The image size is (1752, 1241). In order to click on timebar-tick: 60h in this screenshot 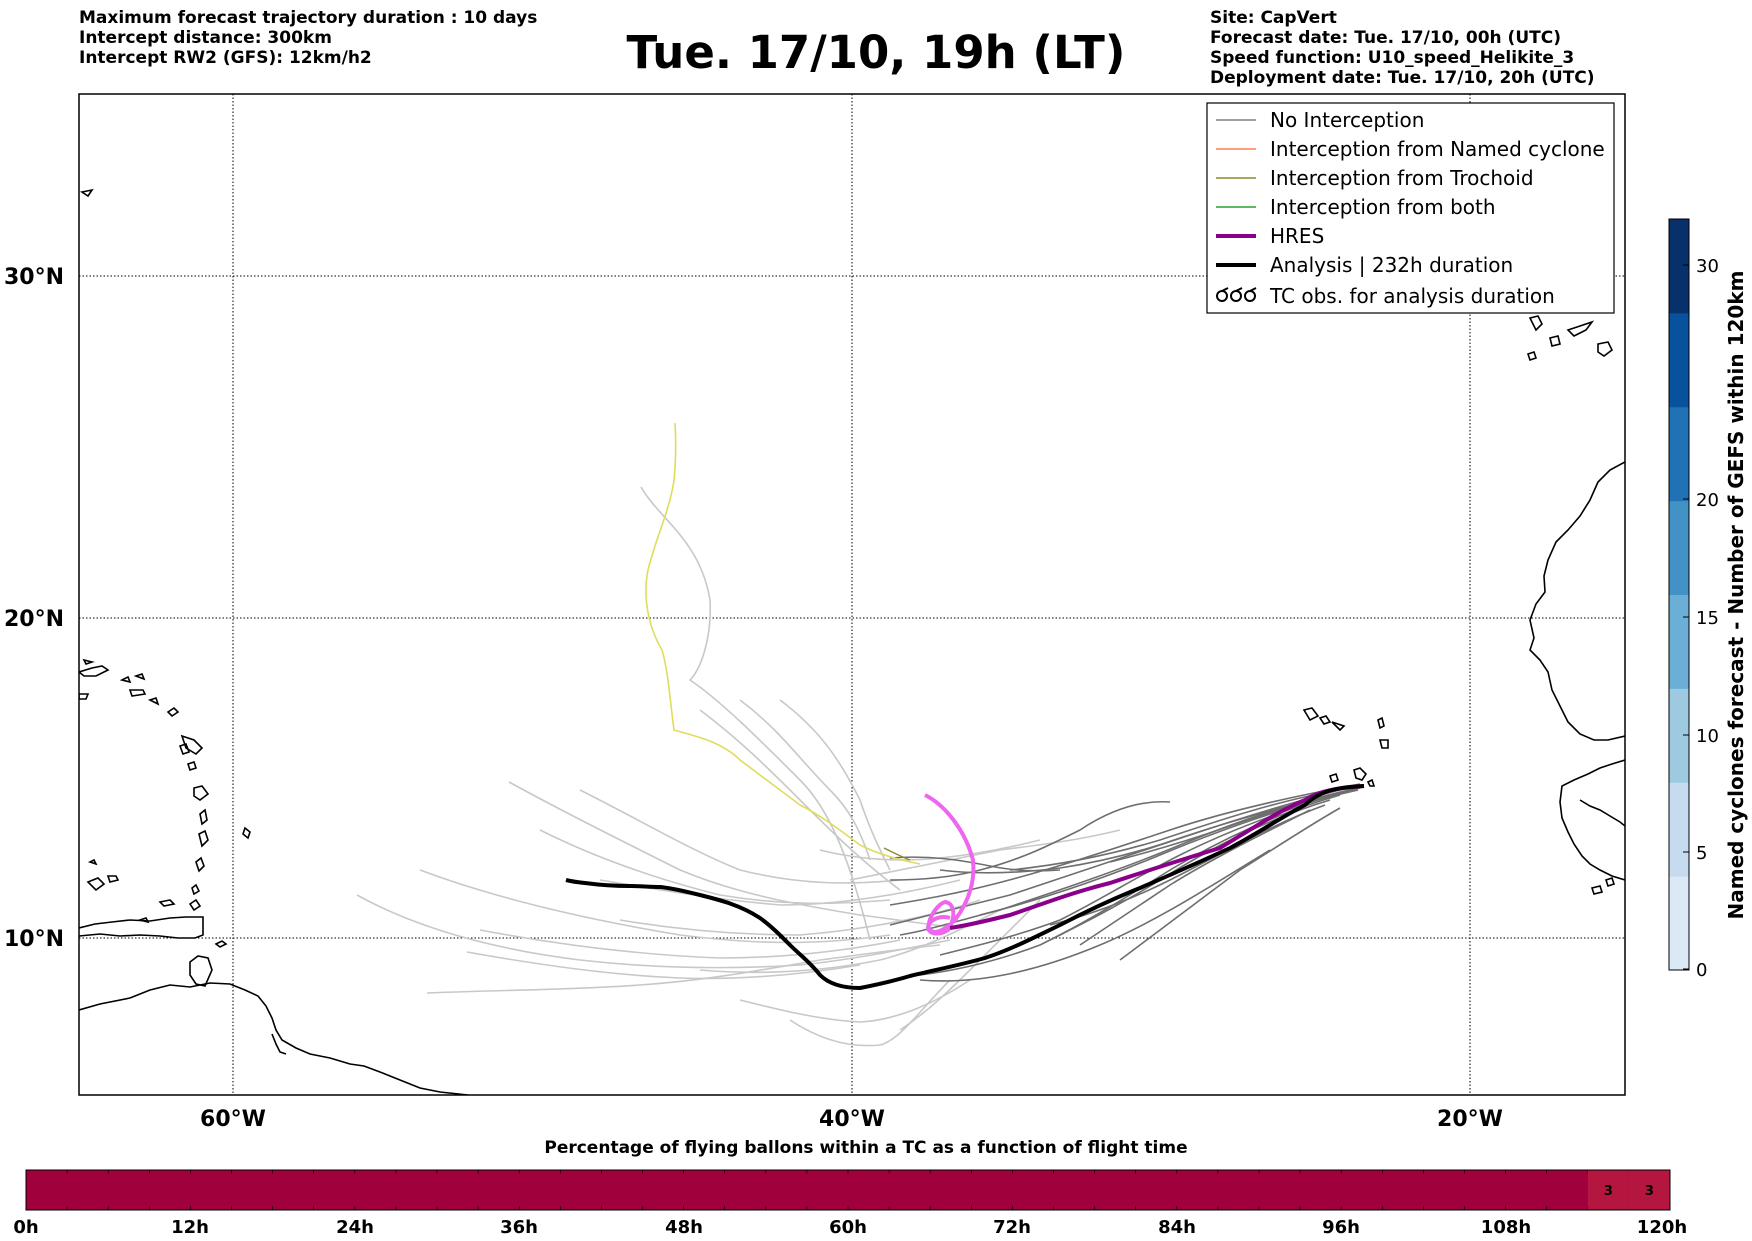, I will do `click(848, 1227)`.